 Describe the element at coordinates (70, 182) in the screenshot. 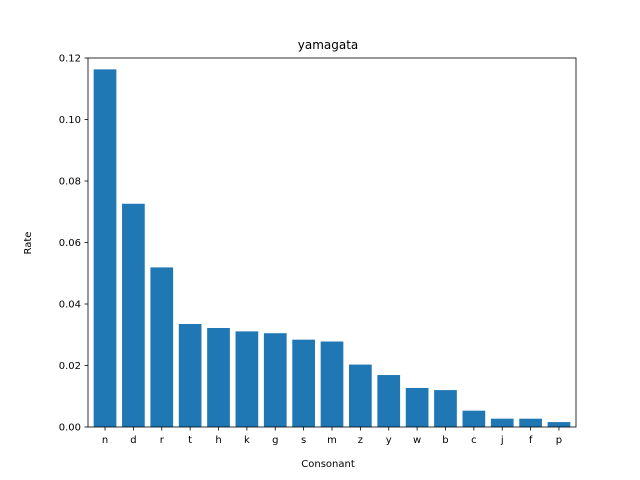

I see `y-tick-label: 0.08` at that location.